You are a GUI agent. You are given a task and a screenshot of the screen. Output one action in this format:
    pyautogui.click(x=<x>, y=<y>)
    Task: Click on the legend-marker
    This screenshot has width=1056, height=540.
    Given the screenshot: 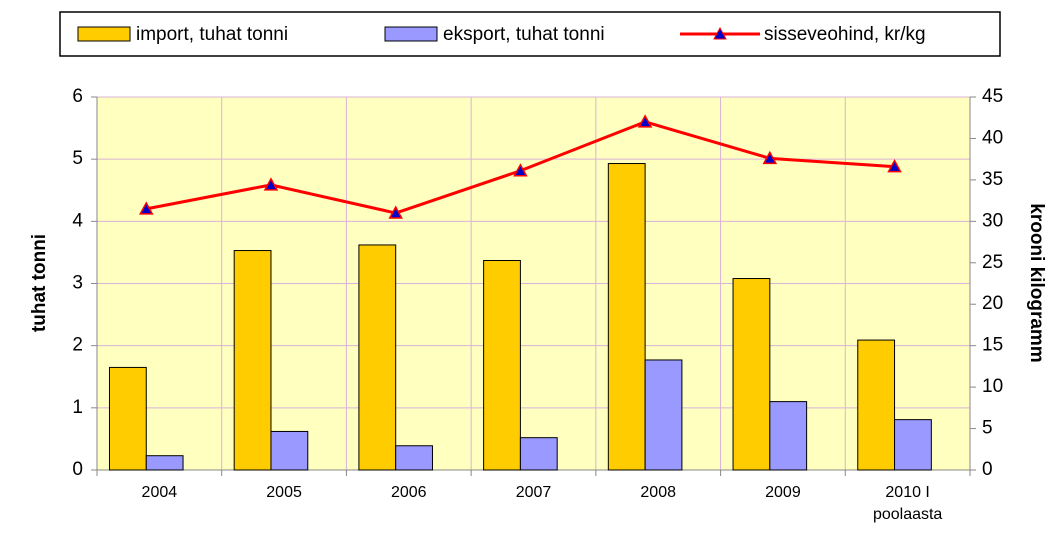 What is the action you would take?
    pyautogui.click(x=720, y=33)
    